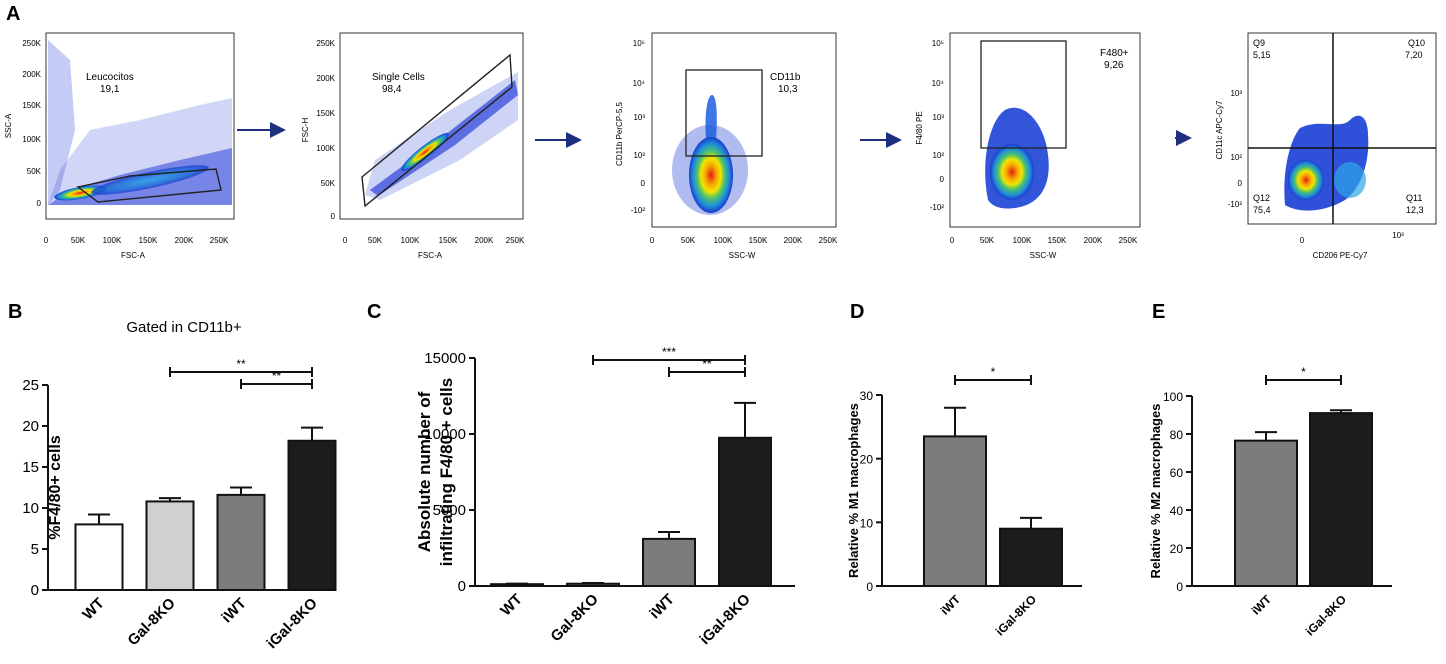  I want to click on panel-label-a: A, so click(13, 14).